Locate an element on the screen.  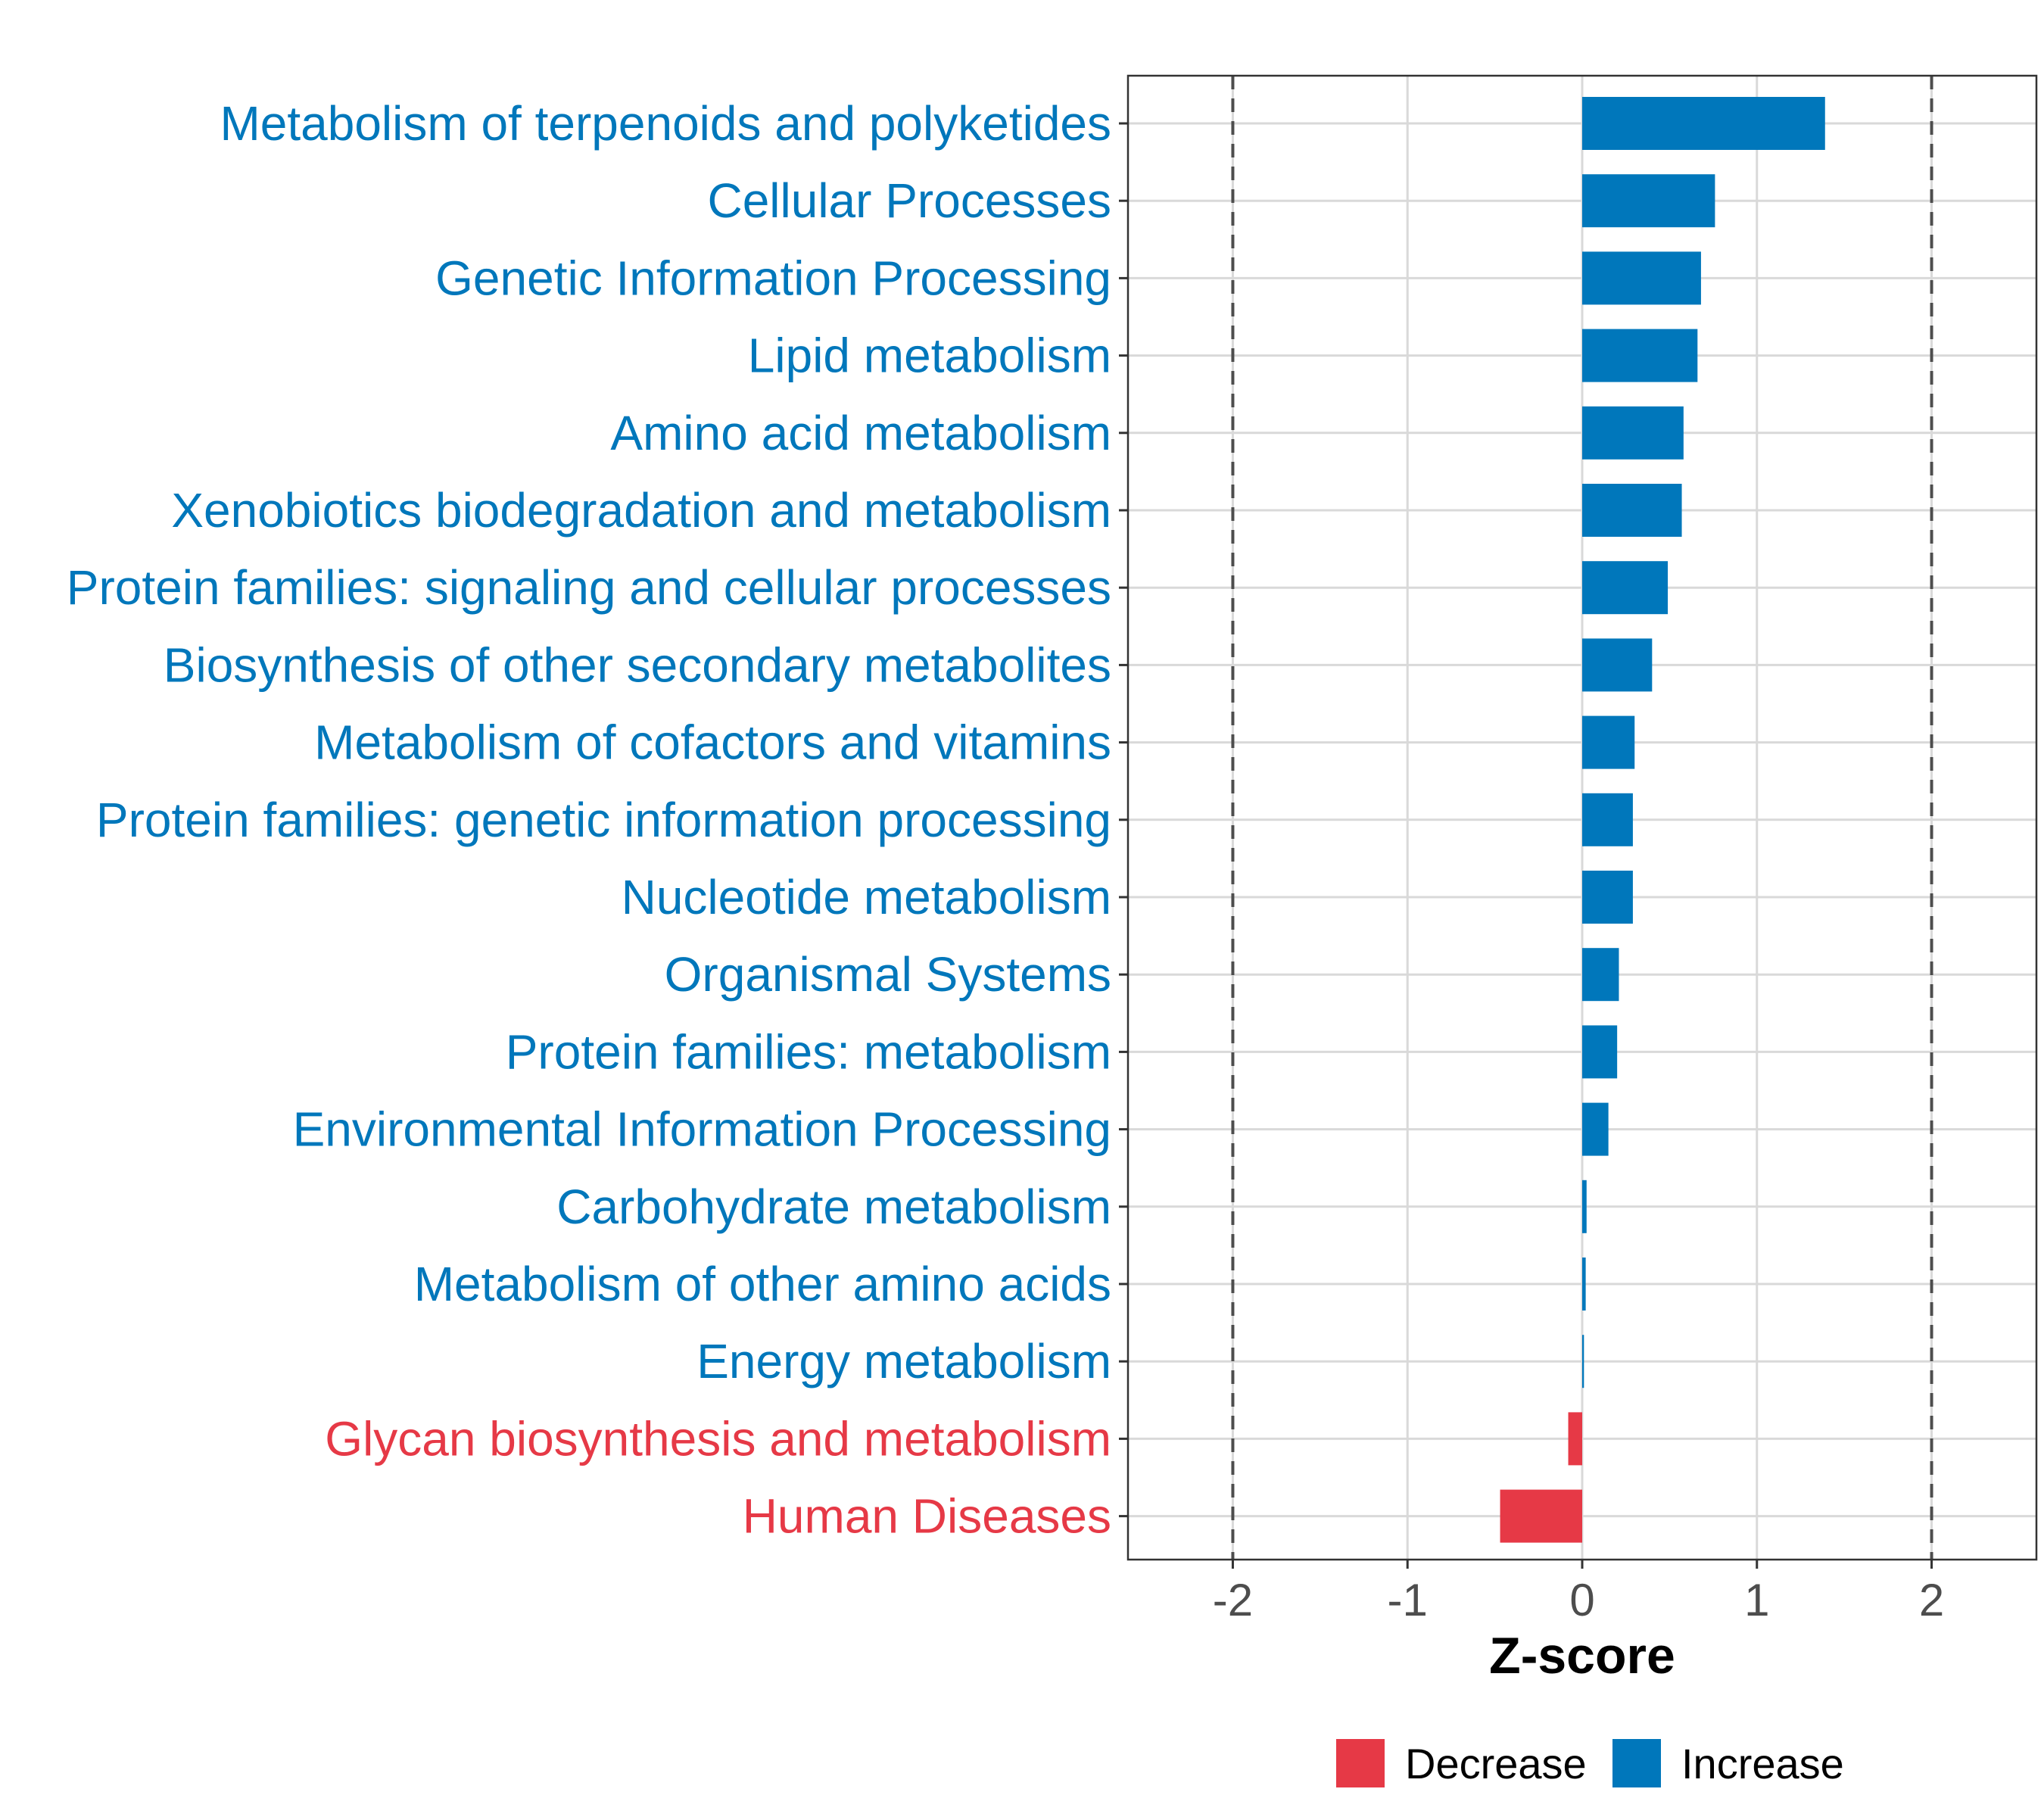
x-tick-label: 0 is located at coordinates (1581, 1600).